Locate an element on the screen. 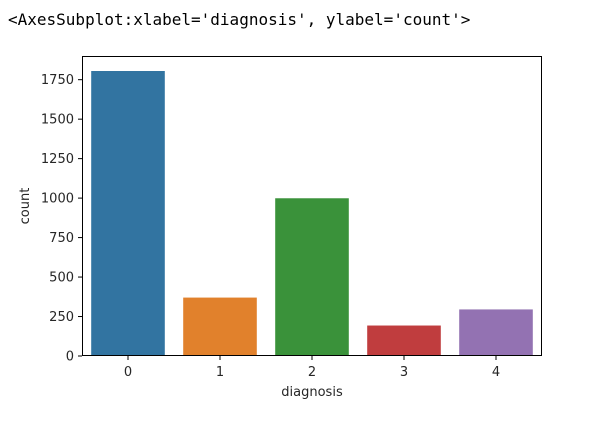 This screenshot has height=436, width=591. y-axis-label: count is located at coordinates (25, 206).